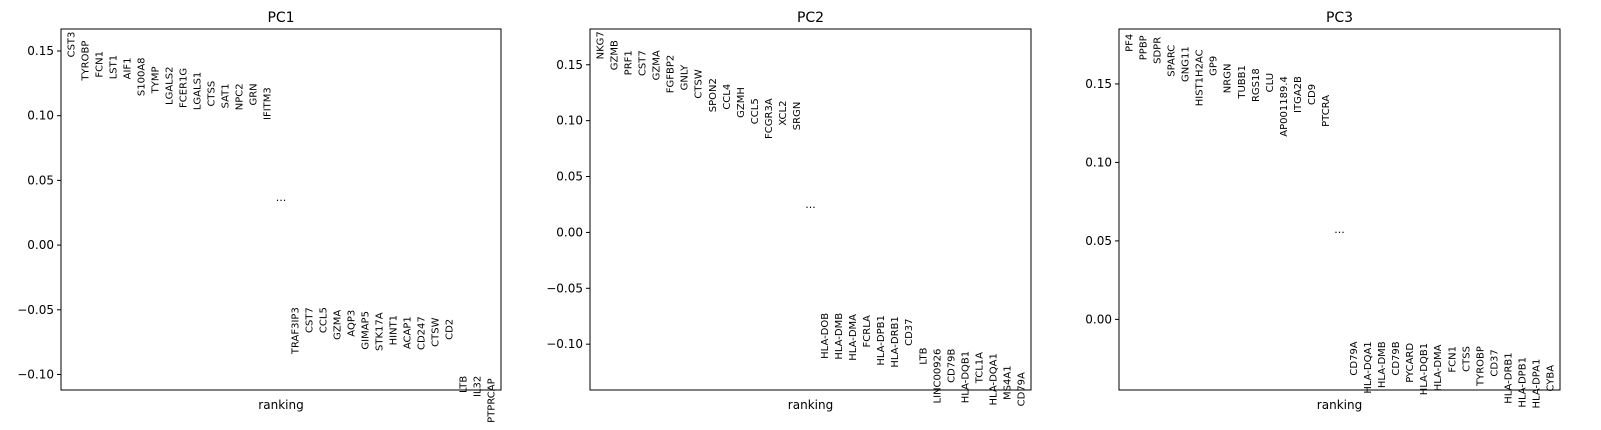 The height and width of the screenshot is (430, 1601). I want to click on top-gene-label: LGALS2, so click(170, 86).